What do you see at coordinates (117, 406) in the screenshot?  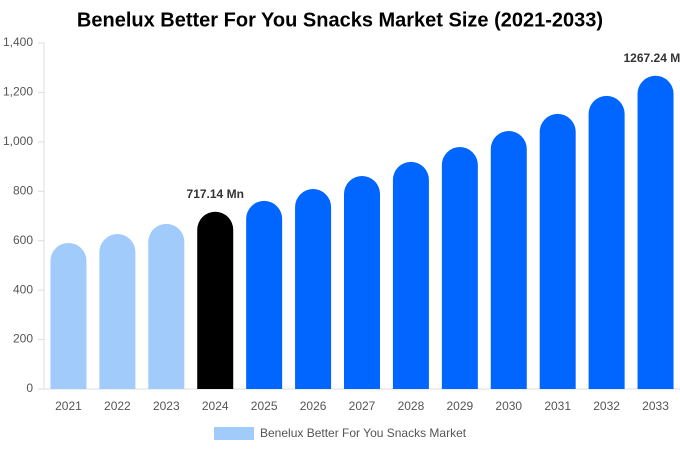 I see `x-tick-label: 2022` at bounding box center [117, 406].